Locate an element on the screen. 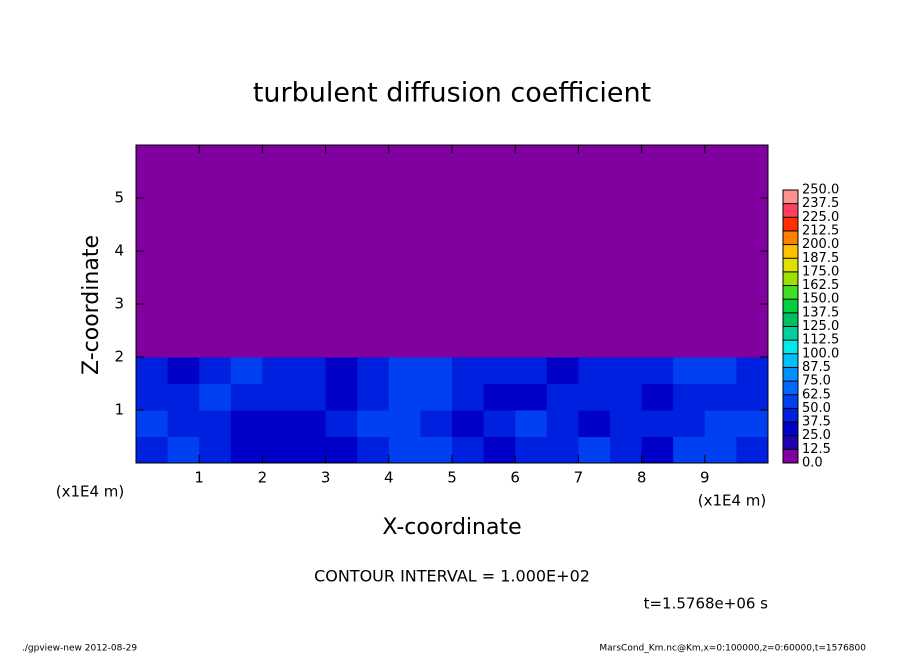  colorbar-label: 25.0 is located at coordinates (816, 435).